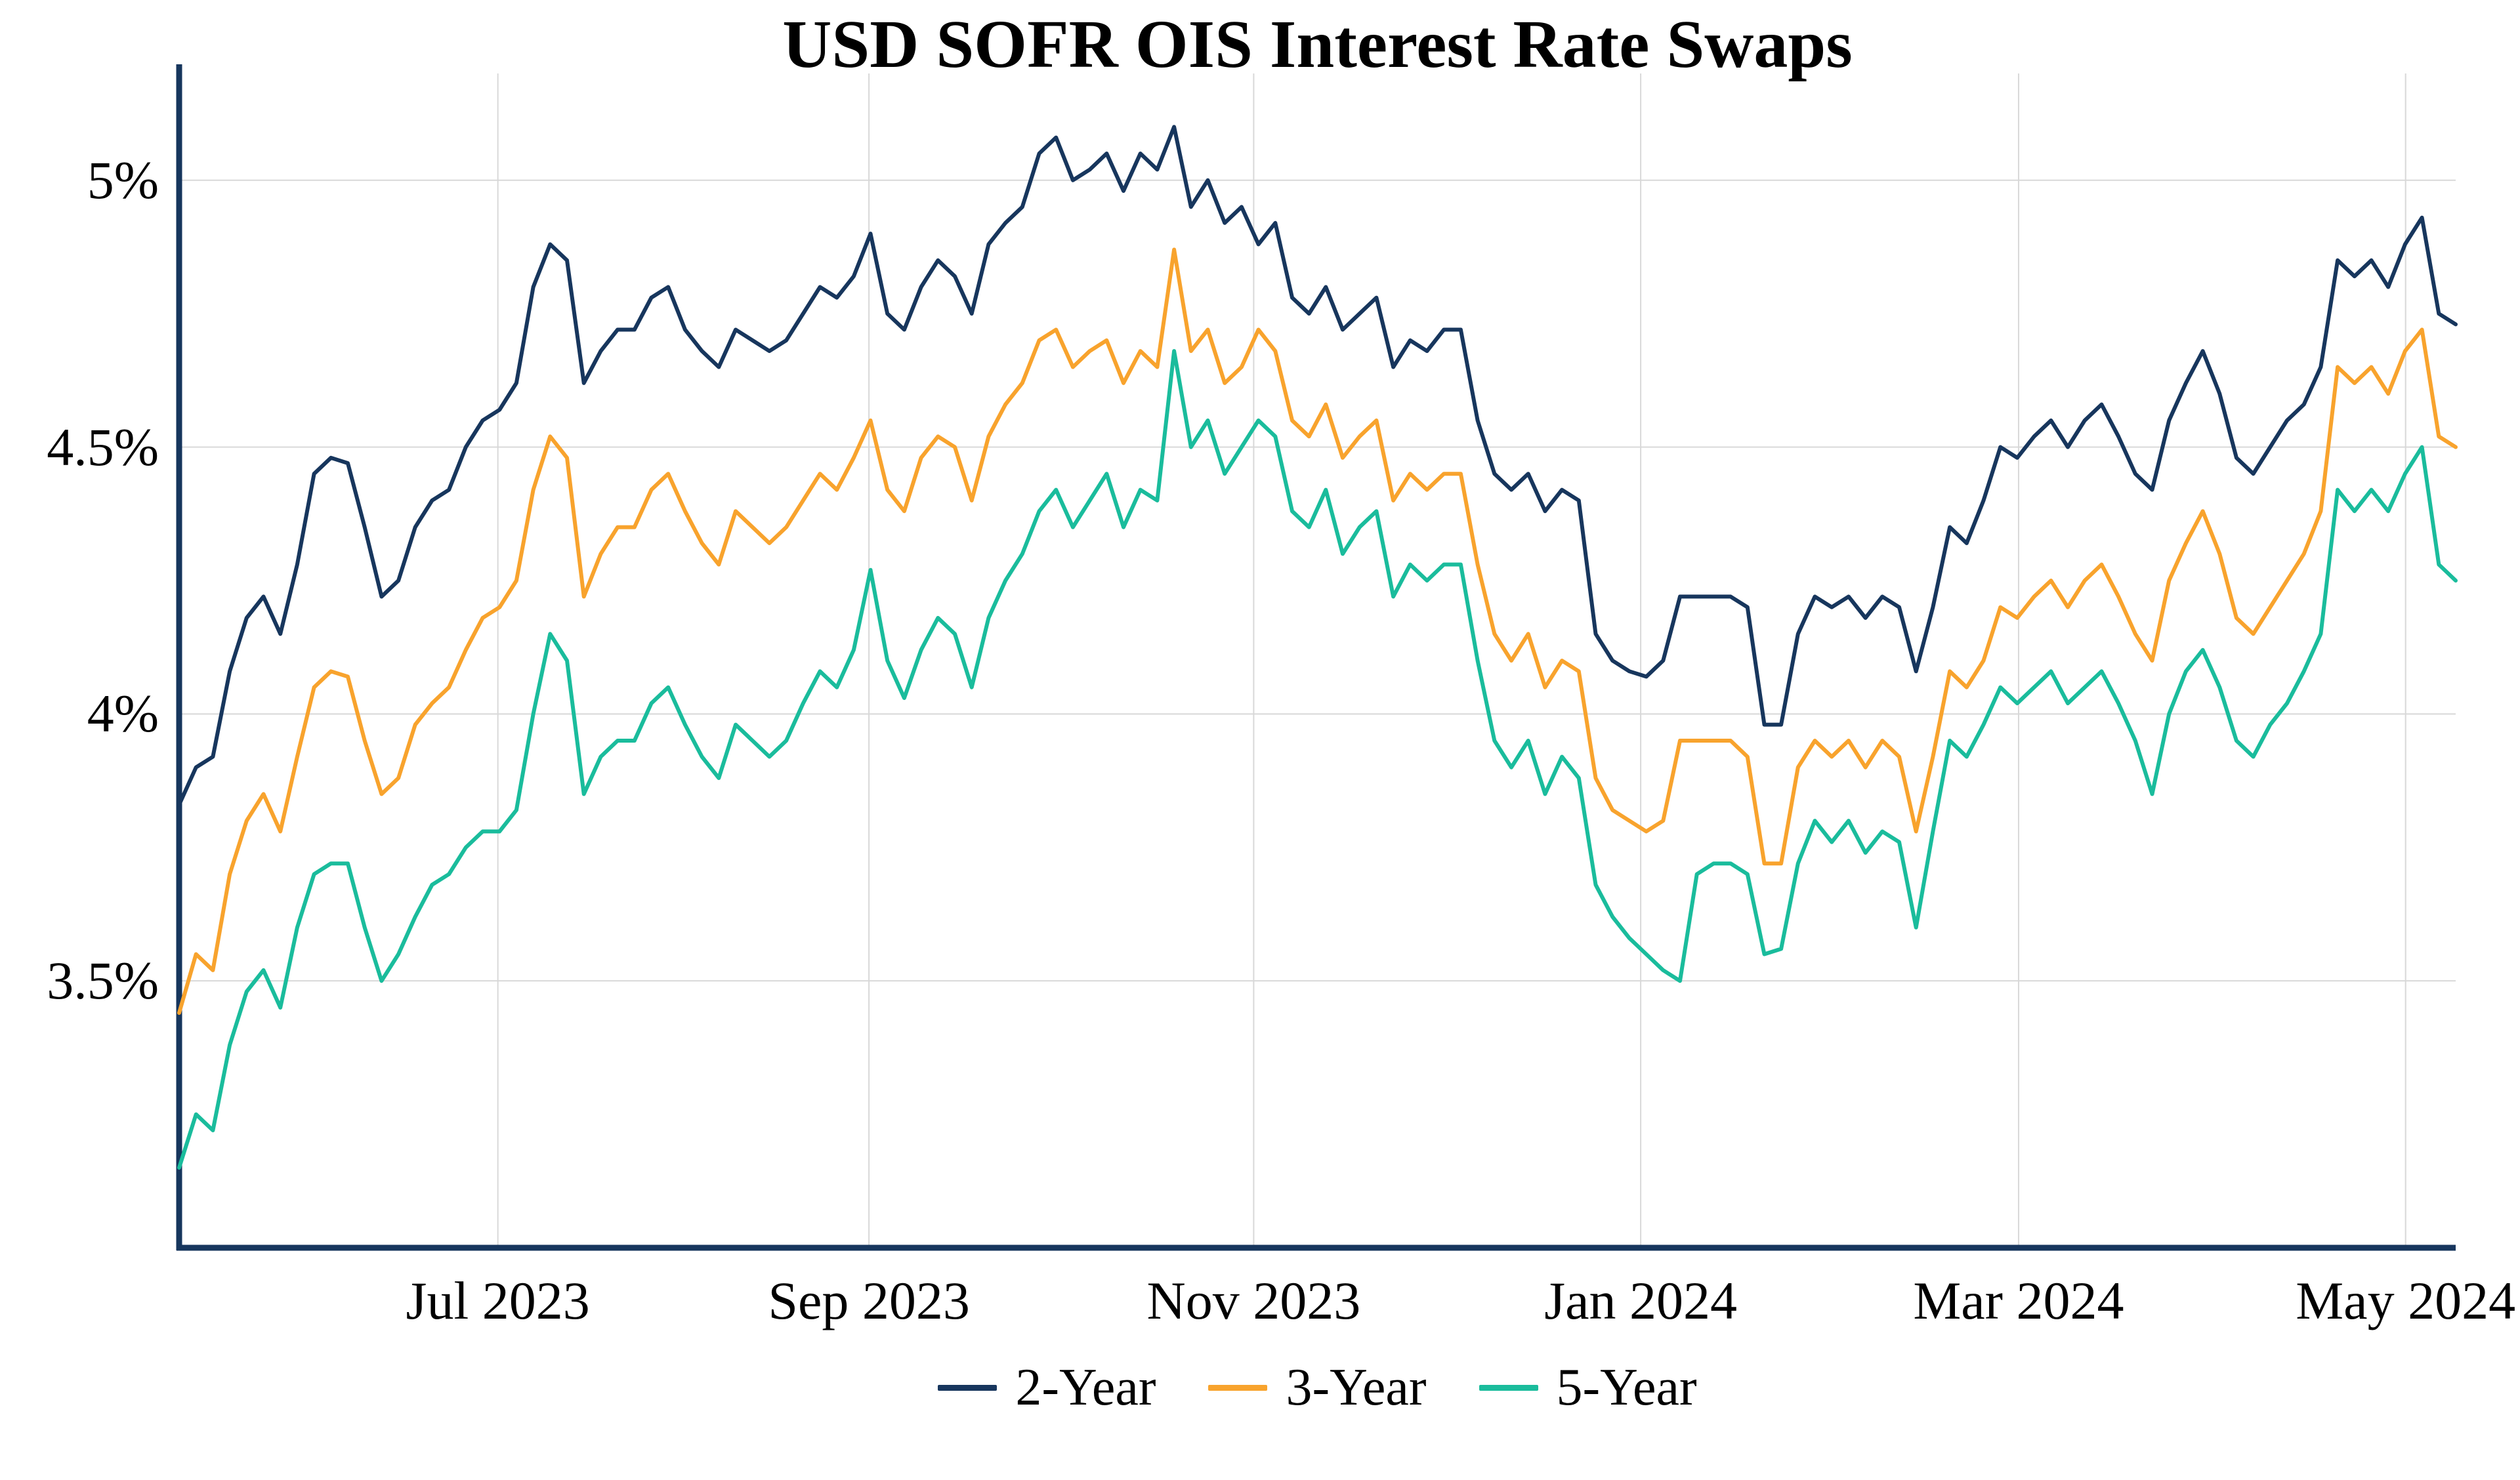  I want to click on chart-title: USD SOFR OIS Interest Rate Swaps, so click(1317, 44).